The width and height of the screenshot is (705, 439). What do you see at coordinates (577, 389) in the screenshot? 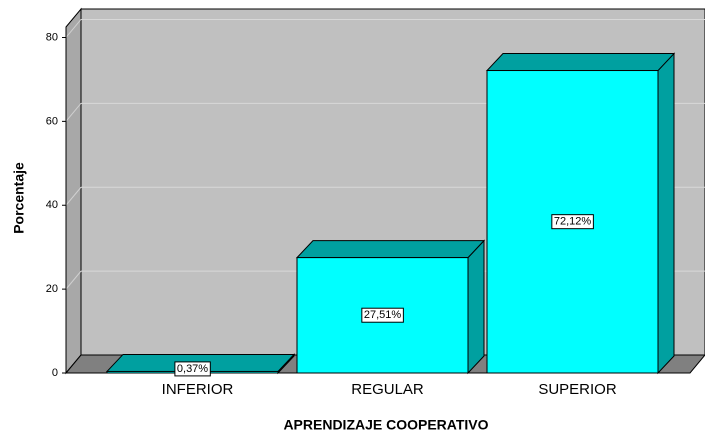
I see `x-tick-label: SUPERIOR` at bounding box center [577, 389].